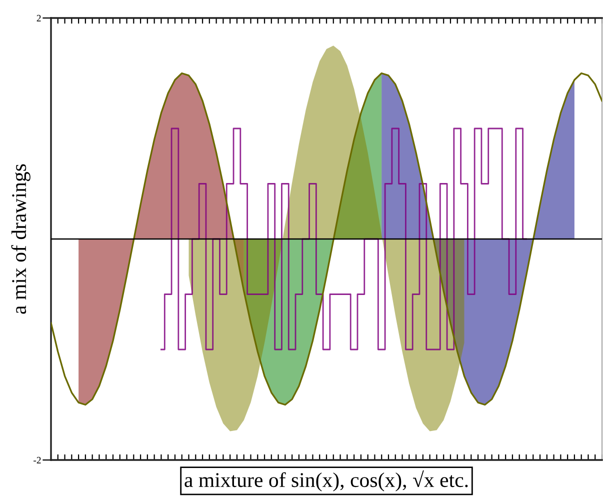  I want to click on y-axis-title: a mix of drawings, so click(20, 239).